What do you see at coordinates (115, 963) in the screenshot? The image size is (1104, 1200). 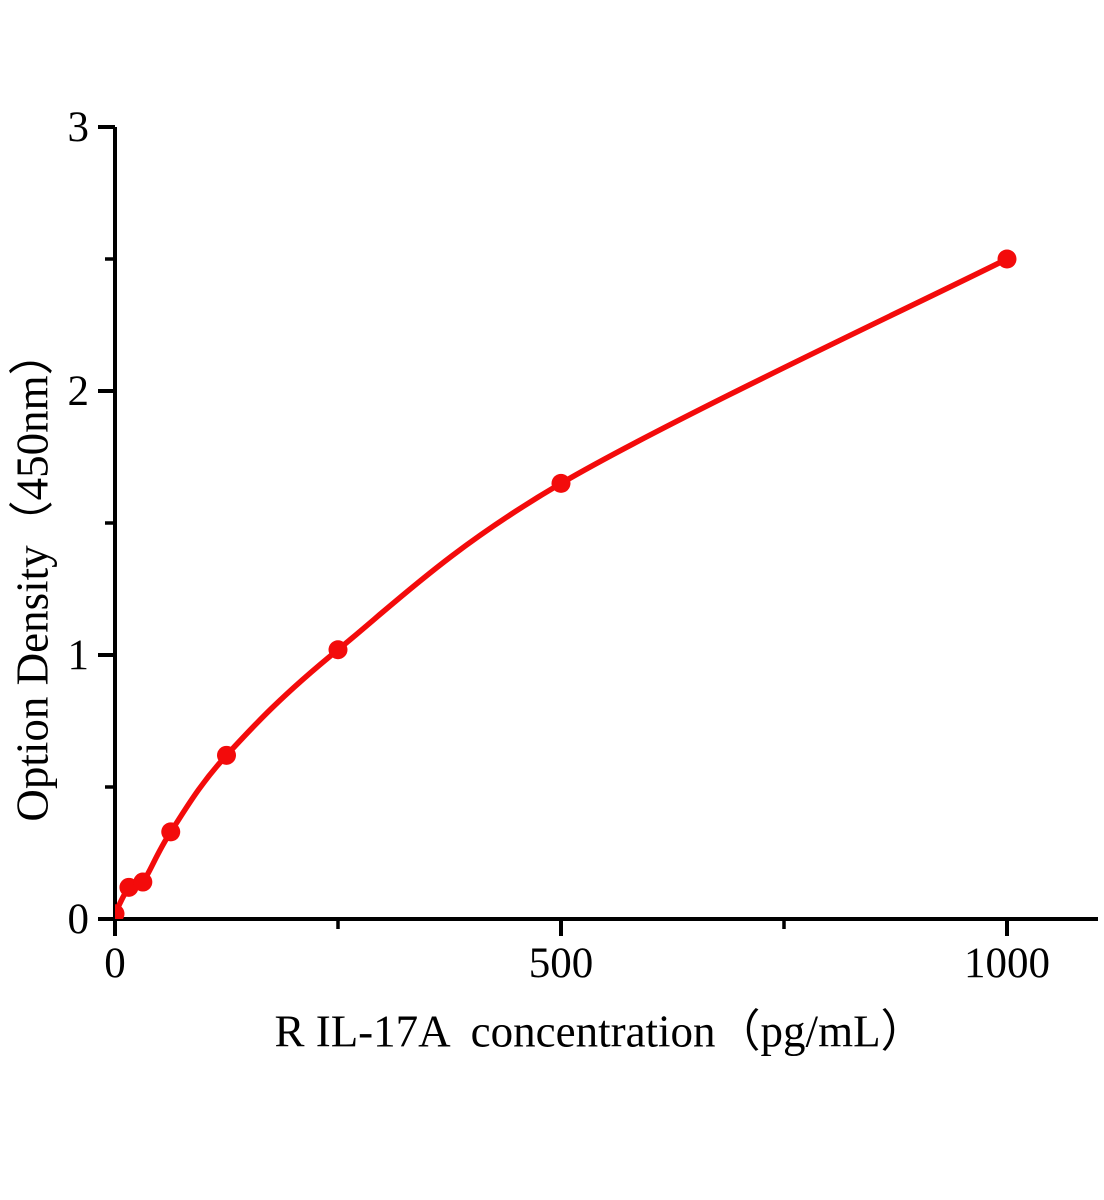 I see `x-tick-label: 0` at bounding box center [115, 963].